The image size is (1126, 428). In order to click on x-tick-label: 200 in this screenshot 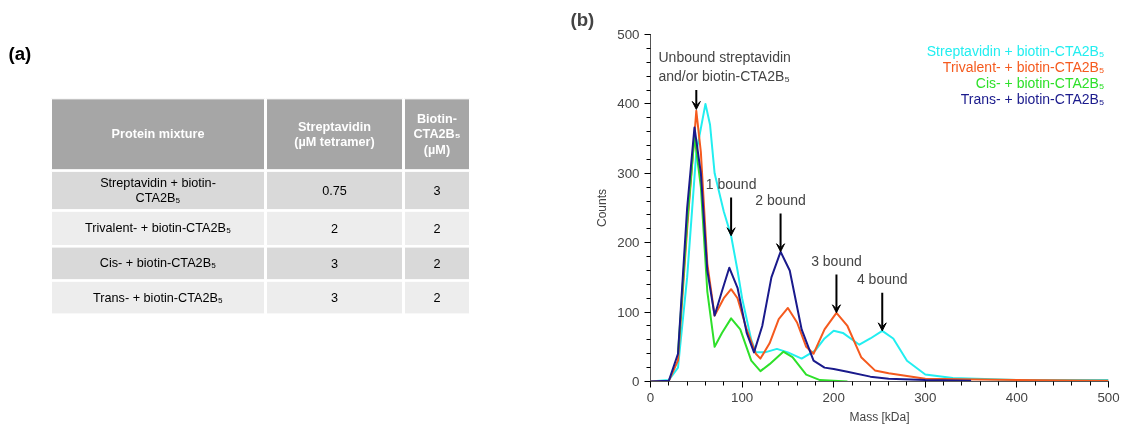, I will do `click(833, 397)`.